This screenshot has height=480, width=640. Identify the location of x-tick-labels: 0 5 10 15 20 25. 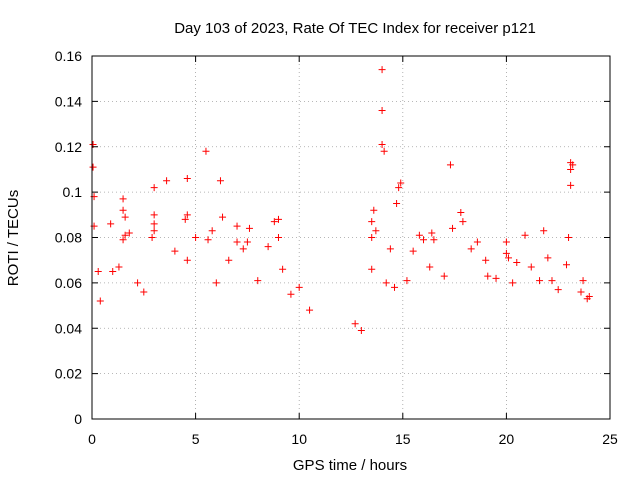
(353, 439).